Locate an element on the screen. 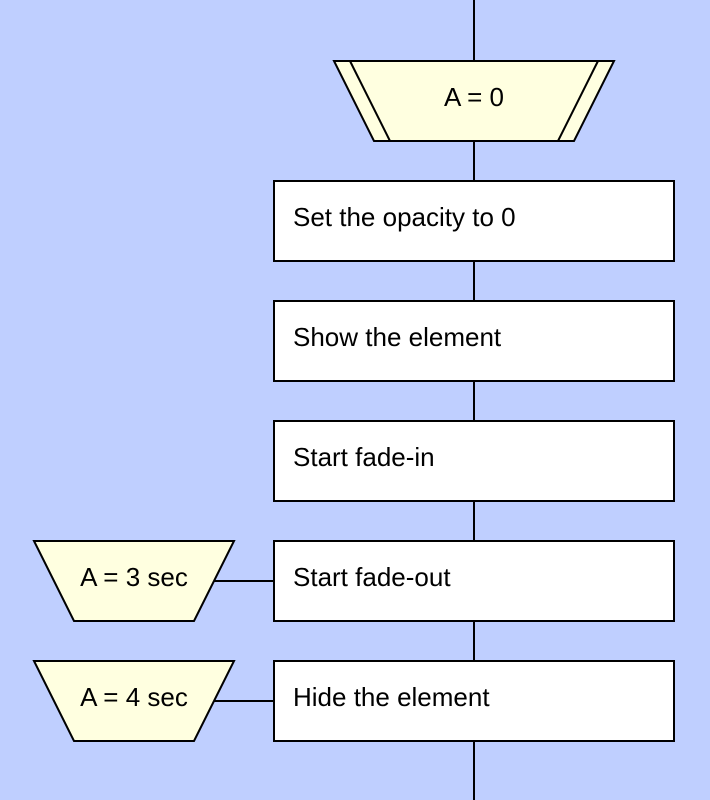  step-hide-element: Hide the element is located at coordinates (474, 701).